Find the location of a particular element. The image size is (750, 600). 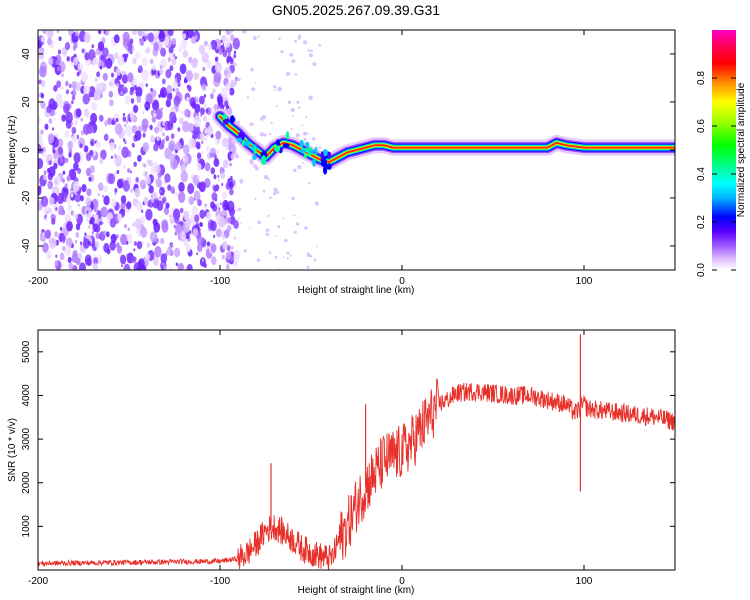

x-tick-label: -200 is located at coordinates (38, 581).